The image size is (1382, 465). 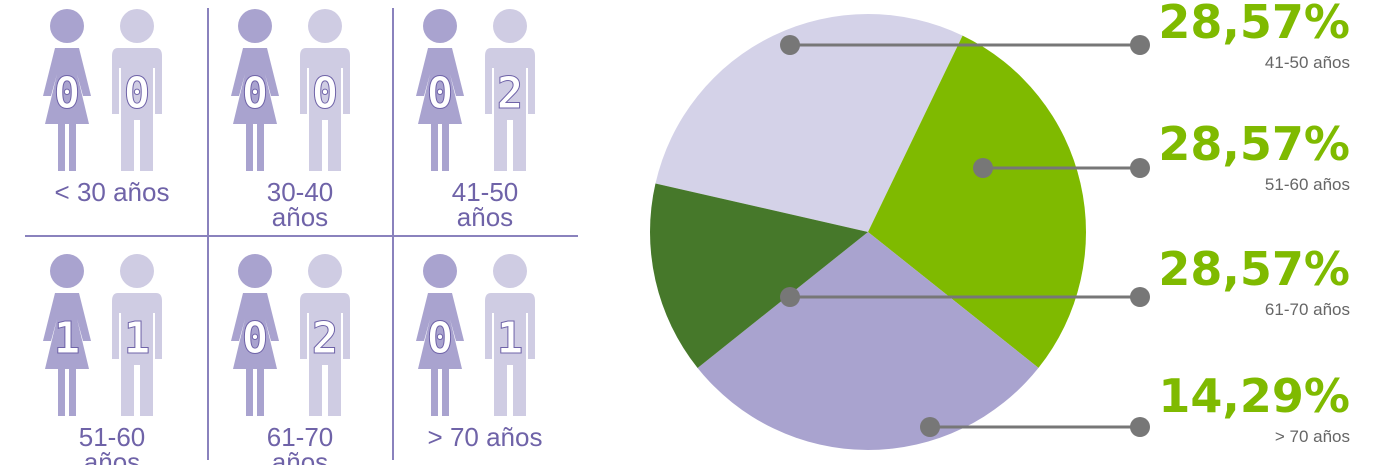 What do you see at coordinates (300, 192) in the screenshot?
I see `cell-label: 30-40` at bounding box center [300, 192].